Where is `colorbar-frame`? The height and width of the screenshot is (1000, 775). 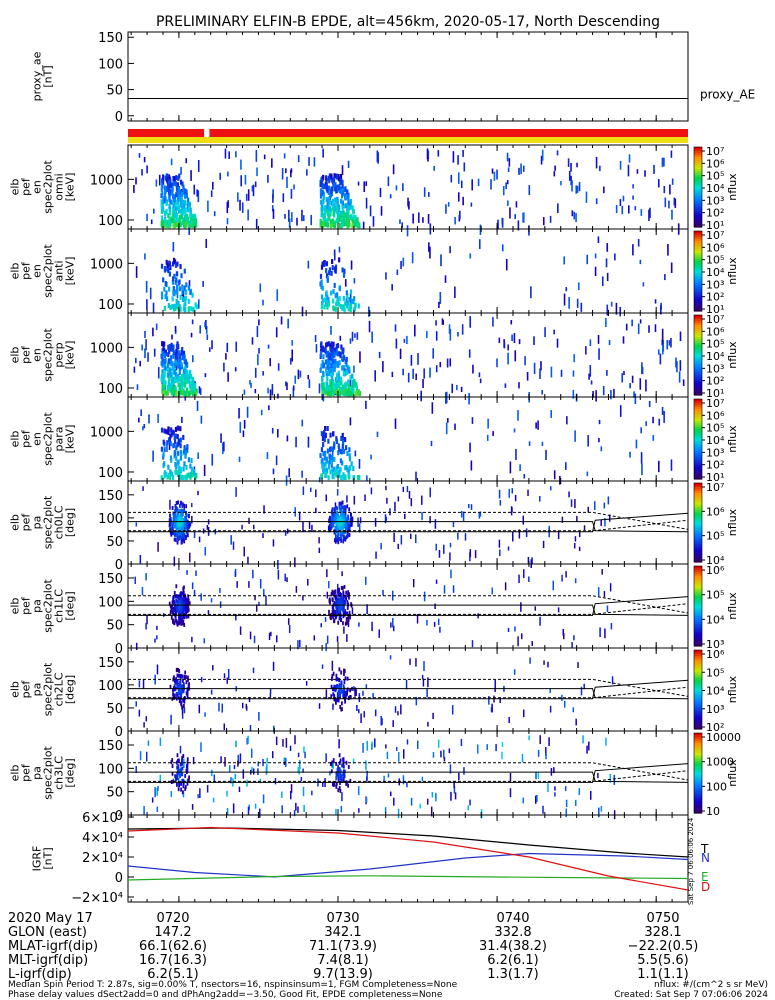
colorbar-frame is located at coordinates (698, 439).